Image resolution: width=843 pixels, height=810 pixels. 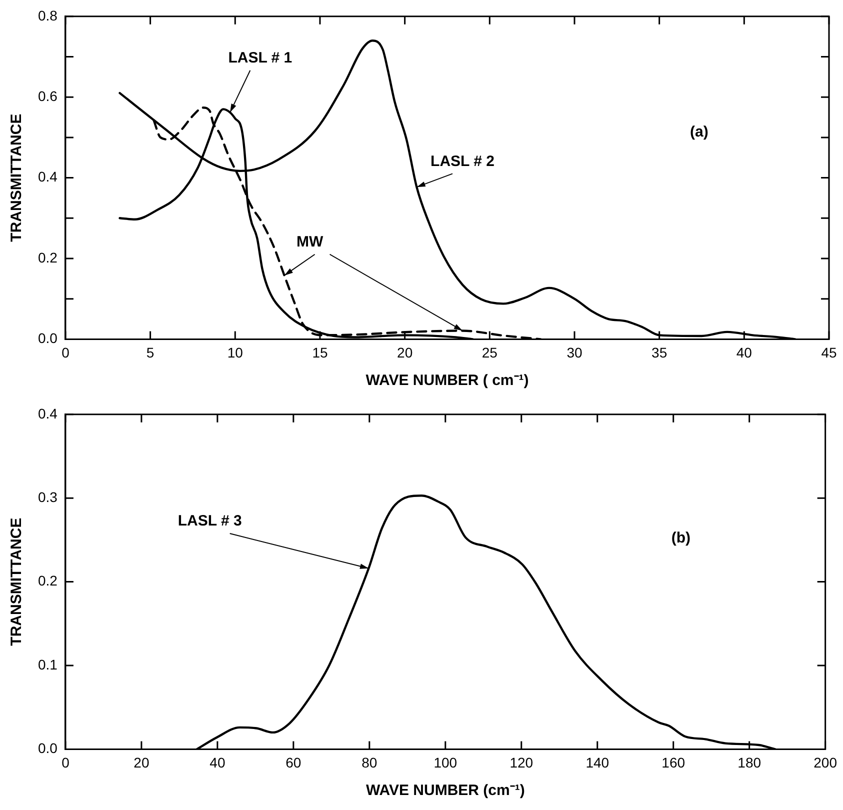 What do you see at coordinates (660, 352) in the screenshot?
I see `x-tick-label: 35` at bounding box center [660, 352].